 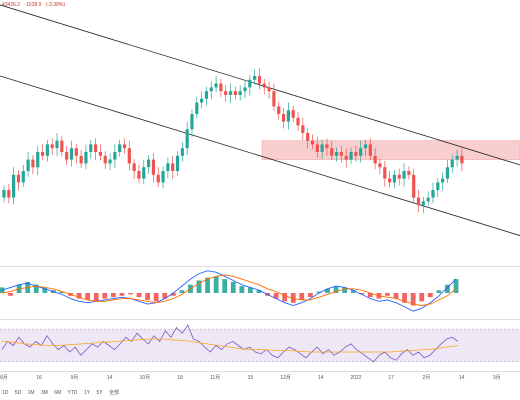 I want to click on x-tick-label: 14, so click(x=321, y=378).